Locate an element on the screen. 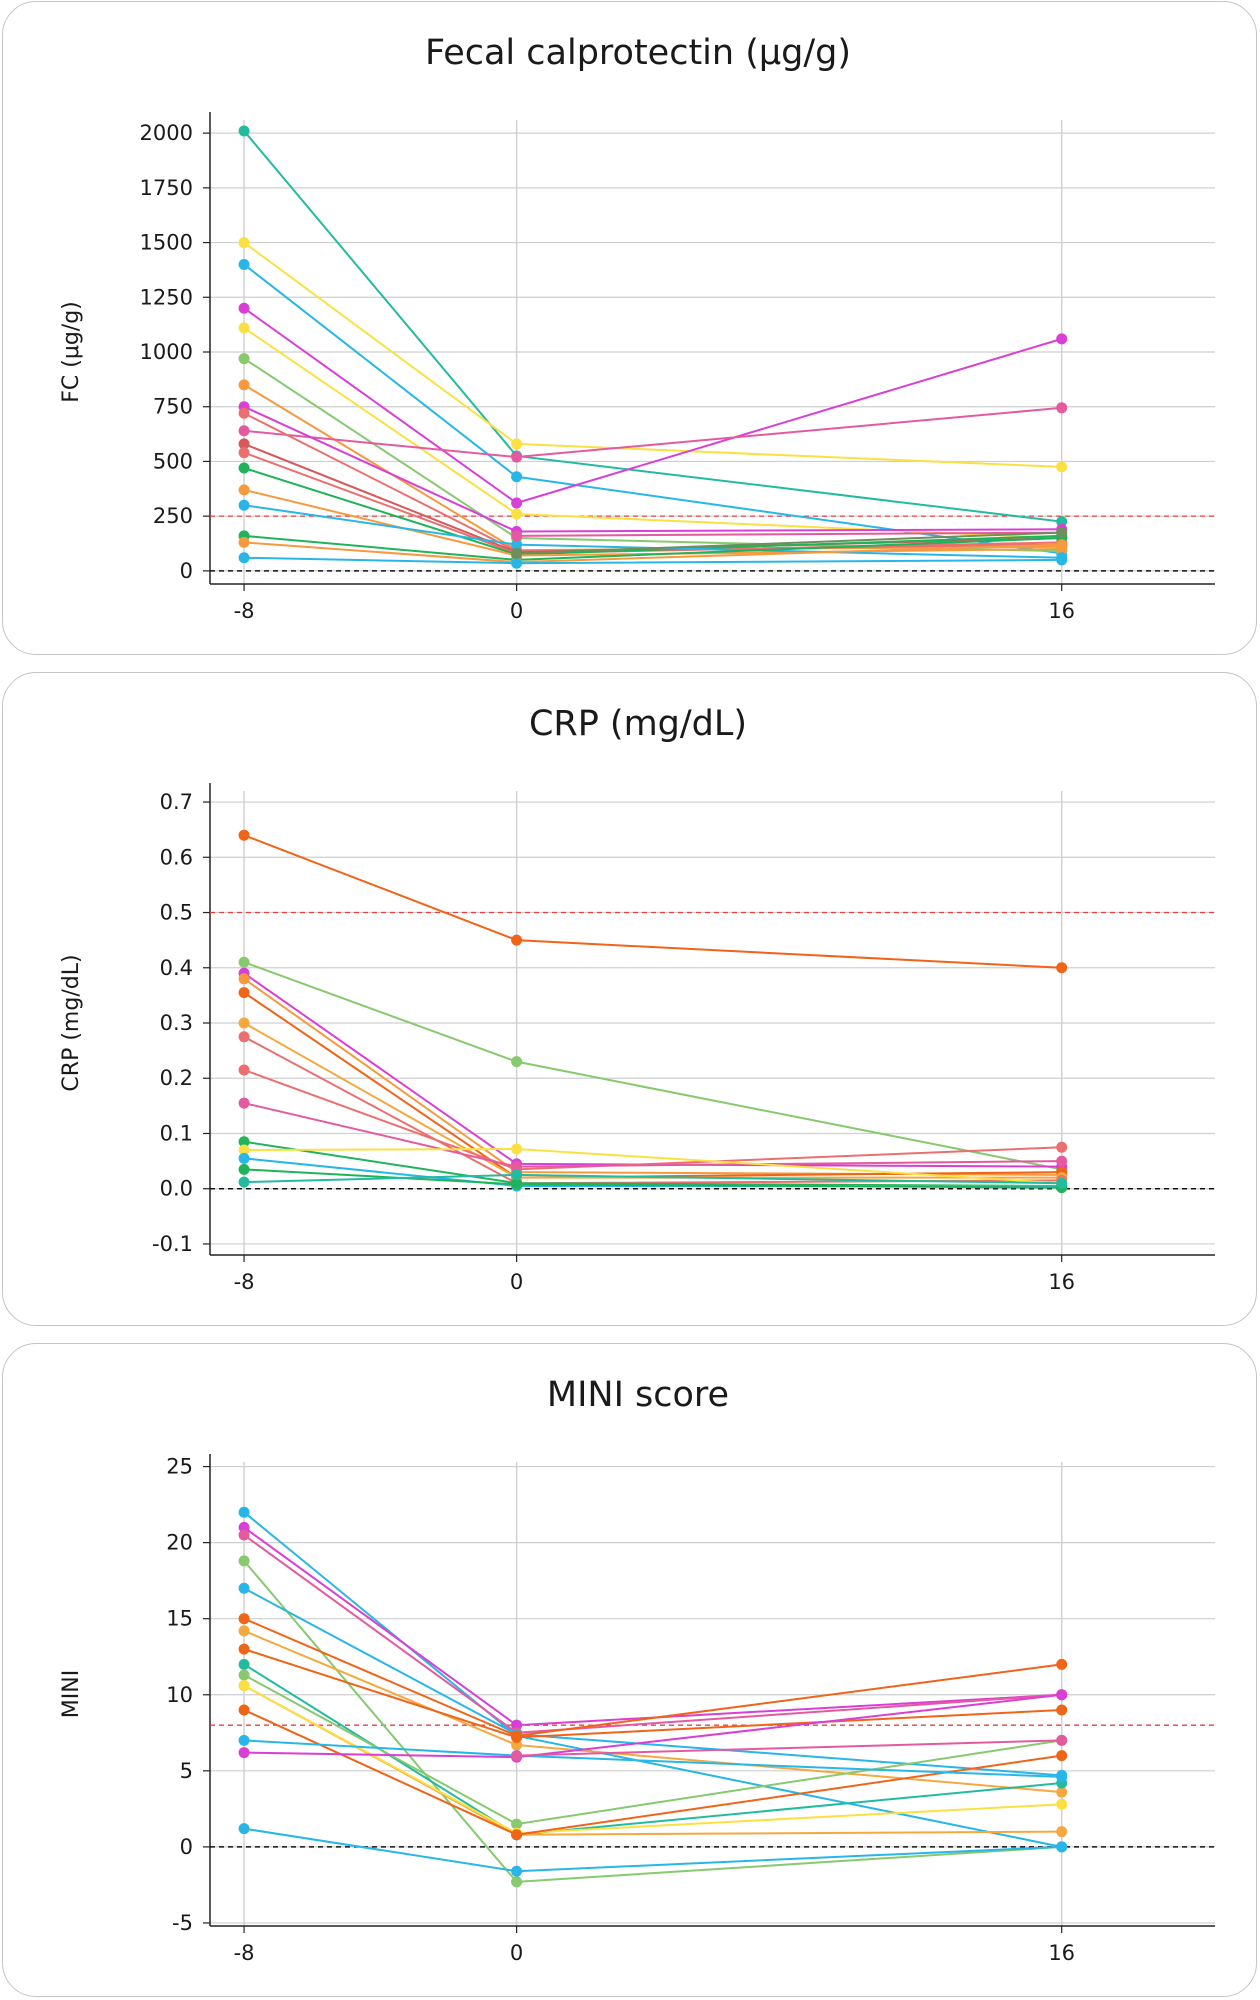  fc-x-tick-label: -8 is located at coordinates (244, 611).